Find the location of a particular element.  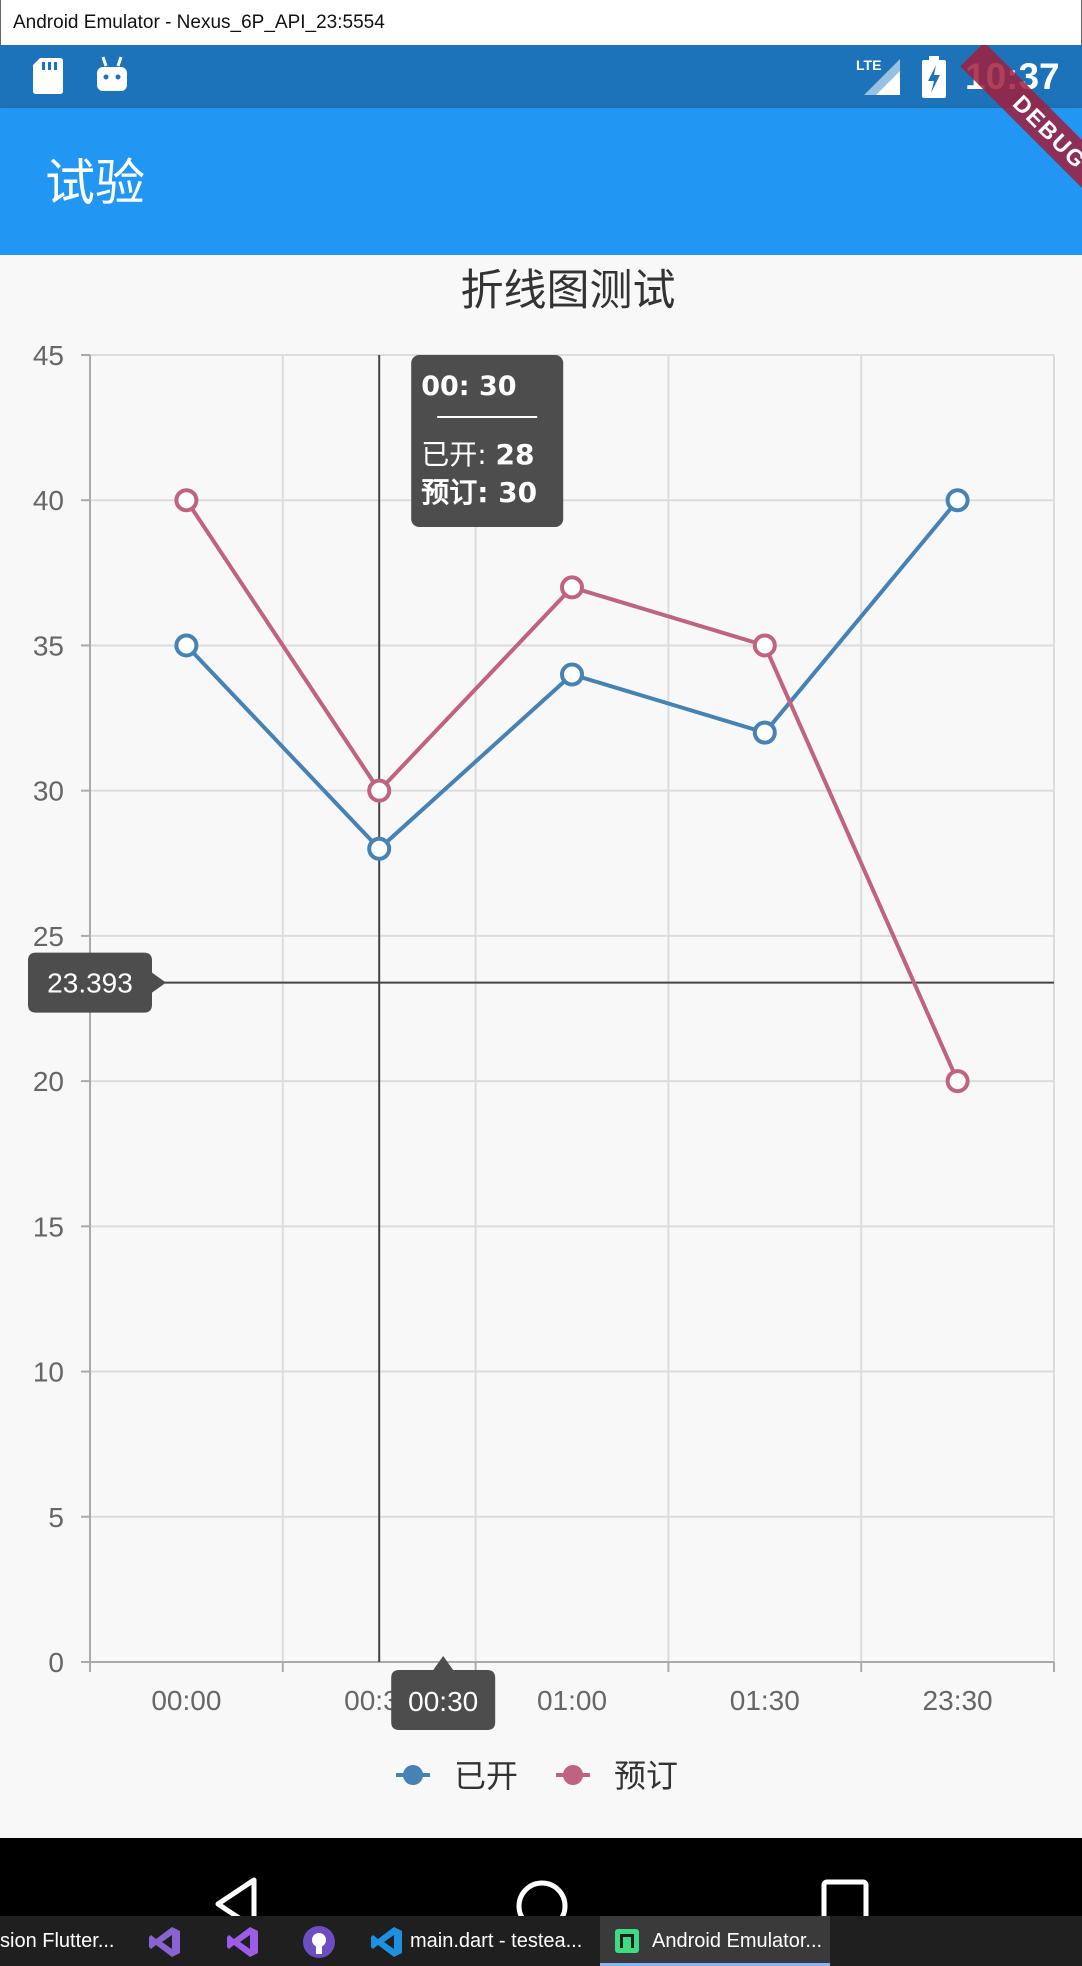

y-tick-label: 35 is located at coordinates (48, 645).